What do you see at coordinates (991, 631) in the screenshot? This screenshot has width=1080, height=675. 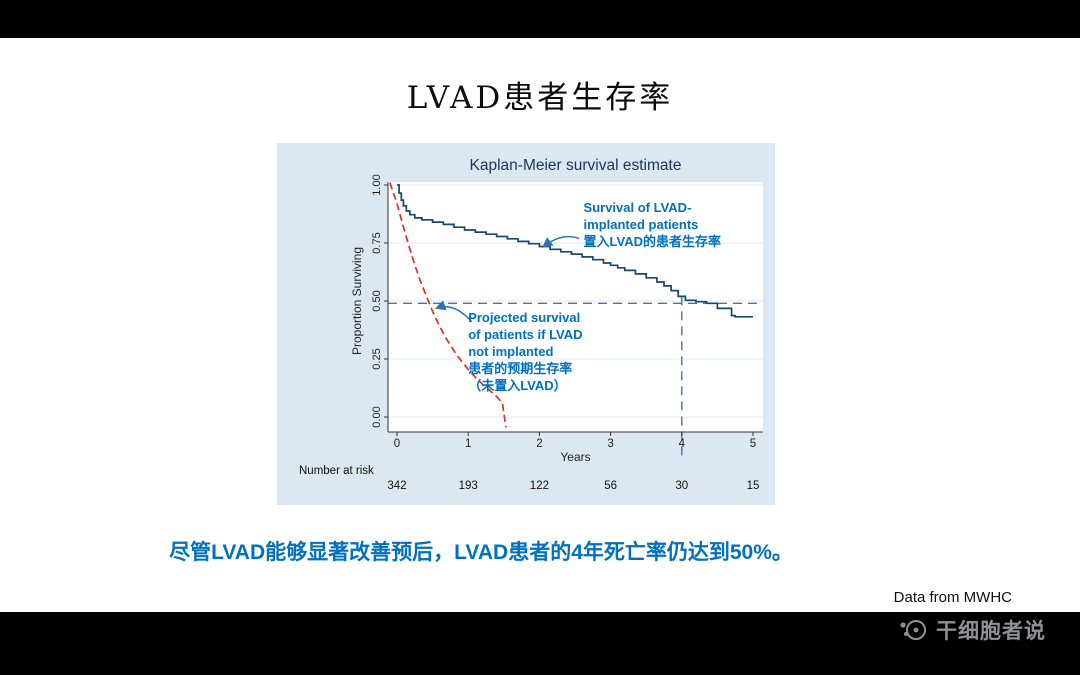 I see `watermark-text: 干细胞者说` at bounding box center [991, 631].